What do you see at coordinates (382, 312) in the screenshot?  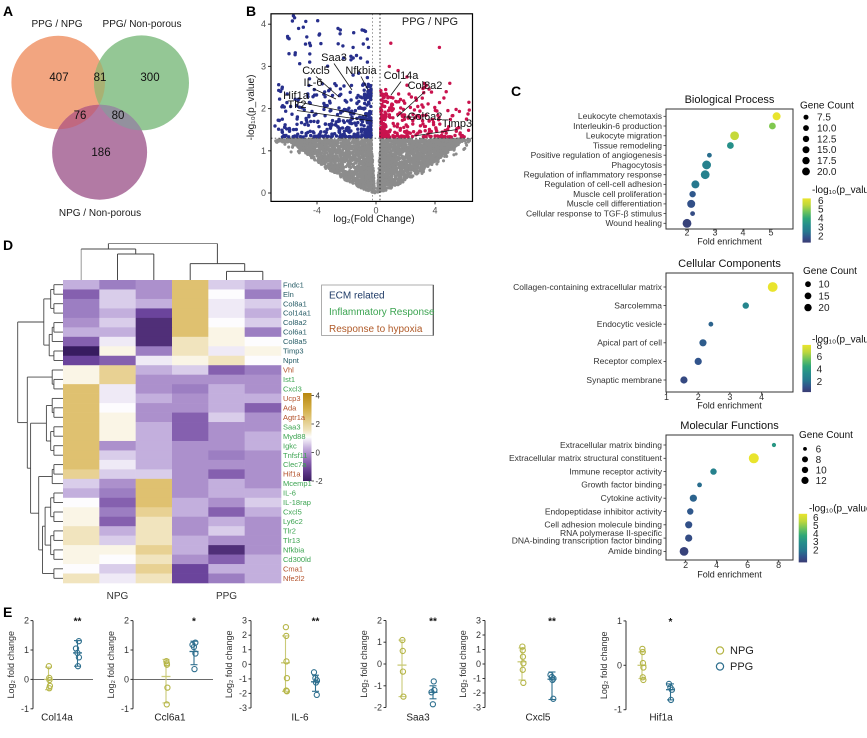 I see `svg-text: Inflammatory Response` at bounding box center [382, 312].